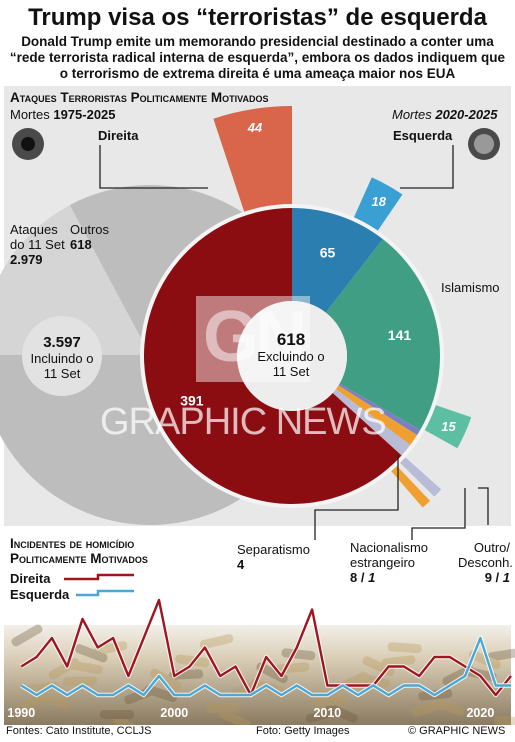 The width and height of the screenshot is (515, 742). I want to click on donut-value-0: 391, so click(192, 400).